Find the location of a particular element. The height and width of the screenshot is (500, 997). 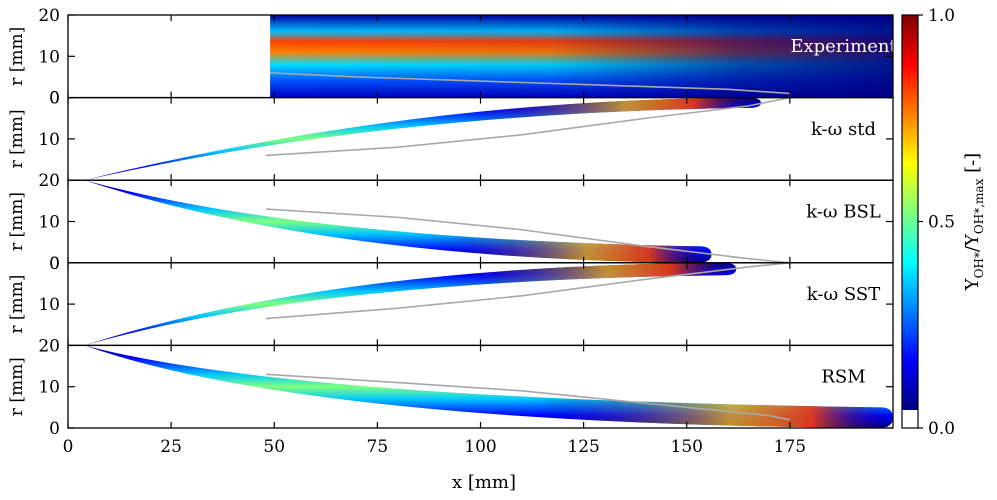

panel-2: k-ω BSL is located at coordinates (482, 221).